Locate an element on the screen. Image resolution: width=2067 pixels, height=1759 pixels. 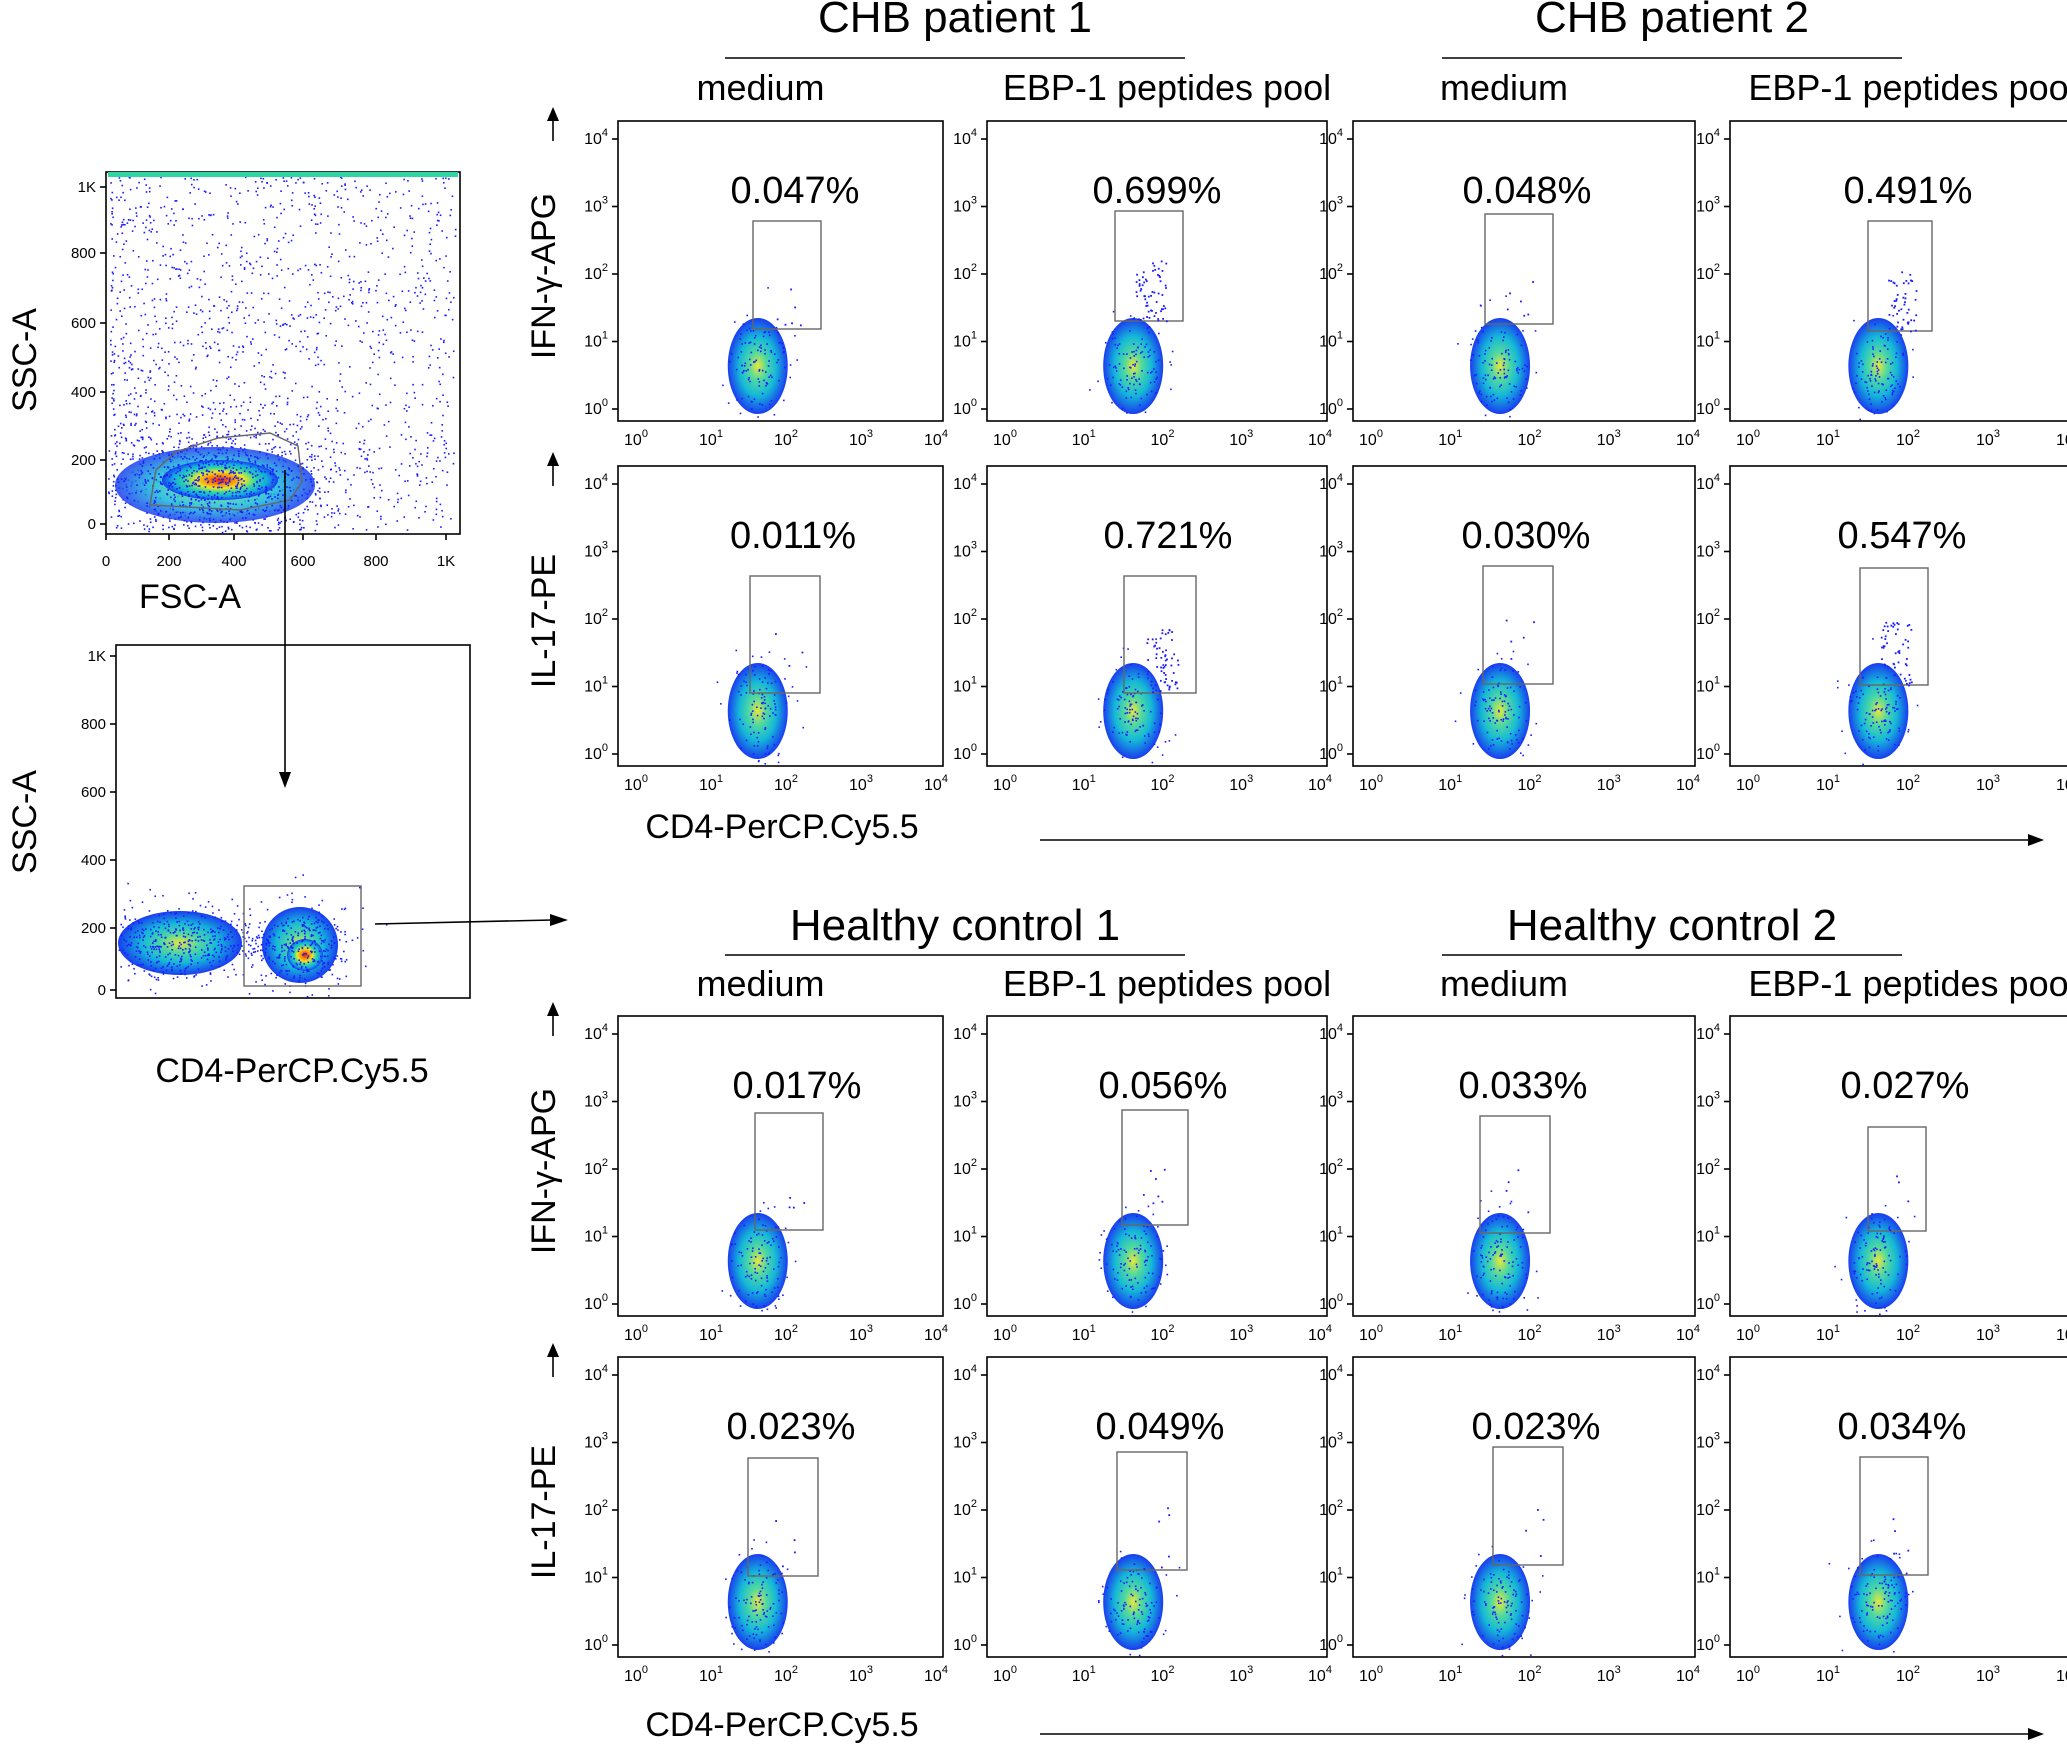
tick-exponent: 2 is located at coordinates (974, 1163).